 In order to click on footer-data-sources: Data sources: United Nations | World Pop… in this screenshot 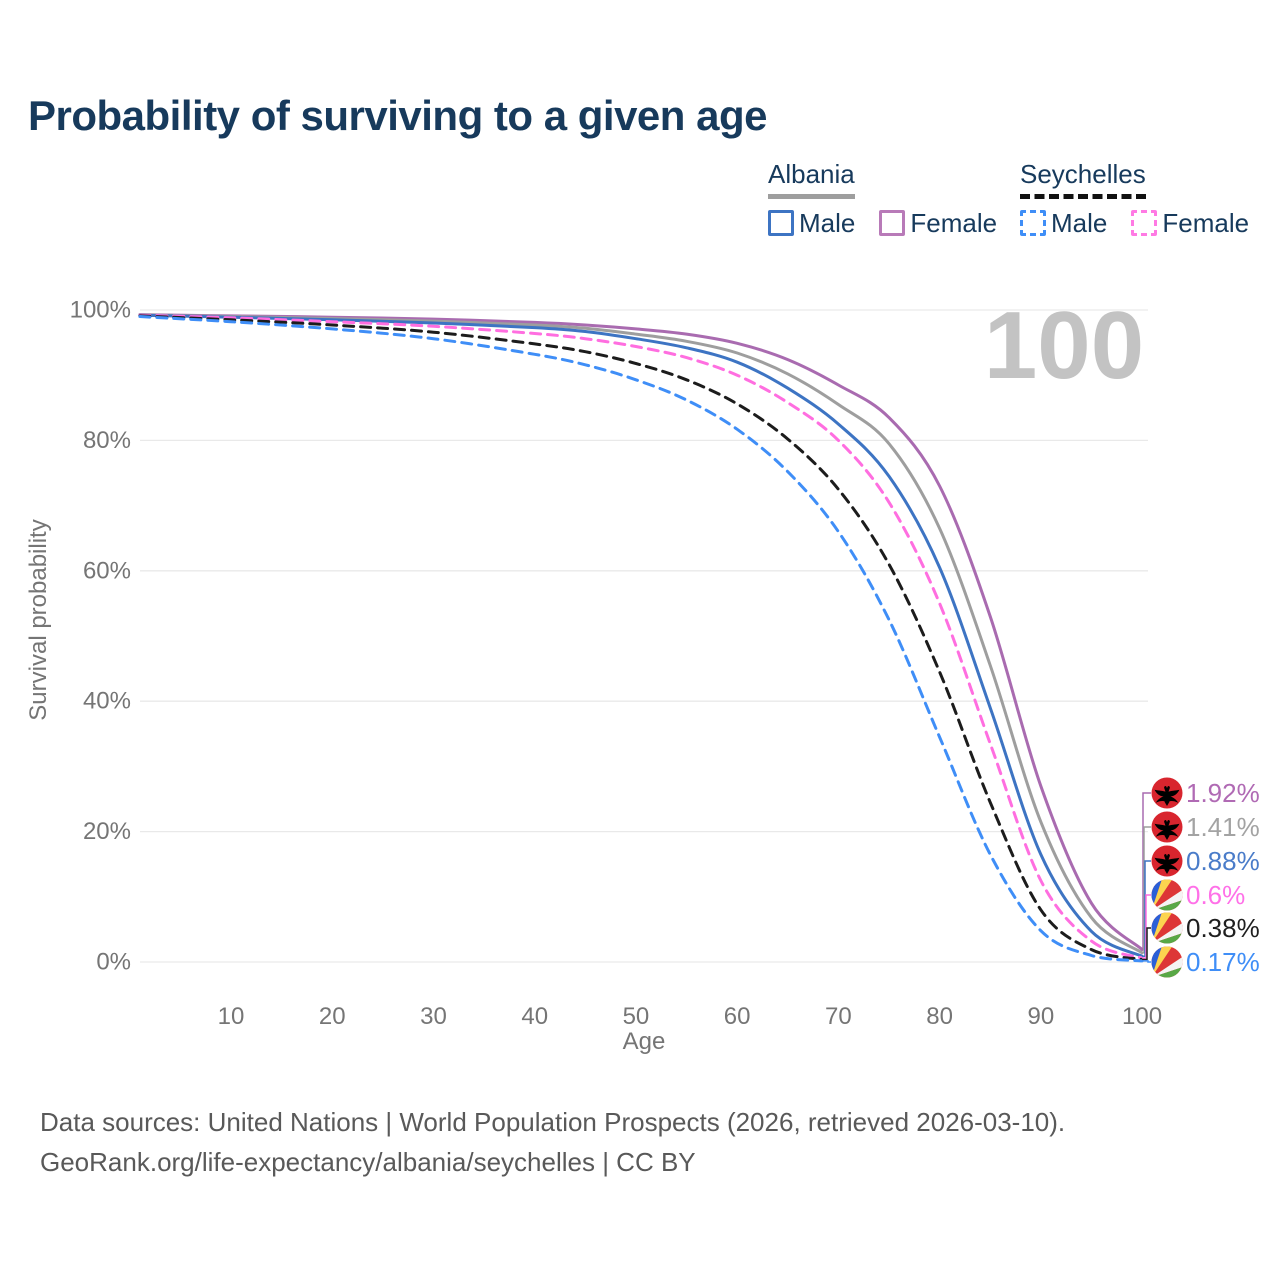, I will do `click(553, 1122)`.